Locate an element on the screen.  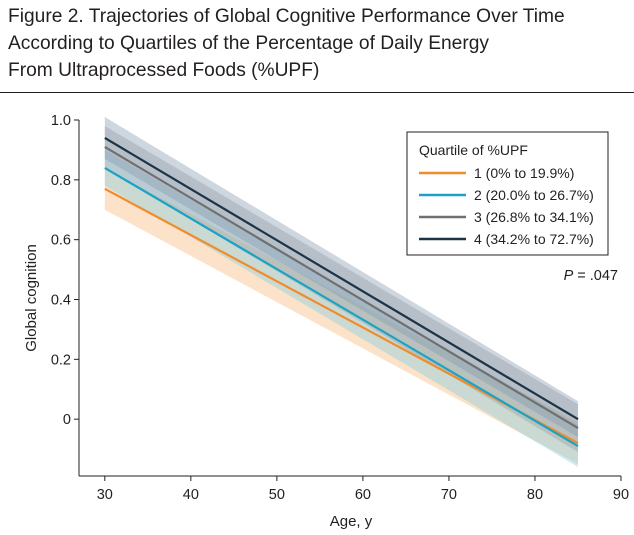
legend-box is located at coordinates (507, 193).